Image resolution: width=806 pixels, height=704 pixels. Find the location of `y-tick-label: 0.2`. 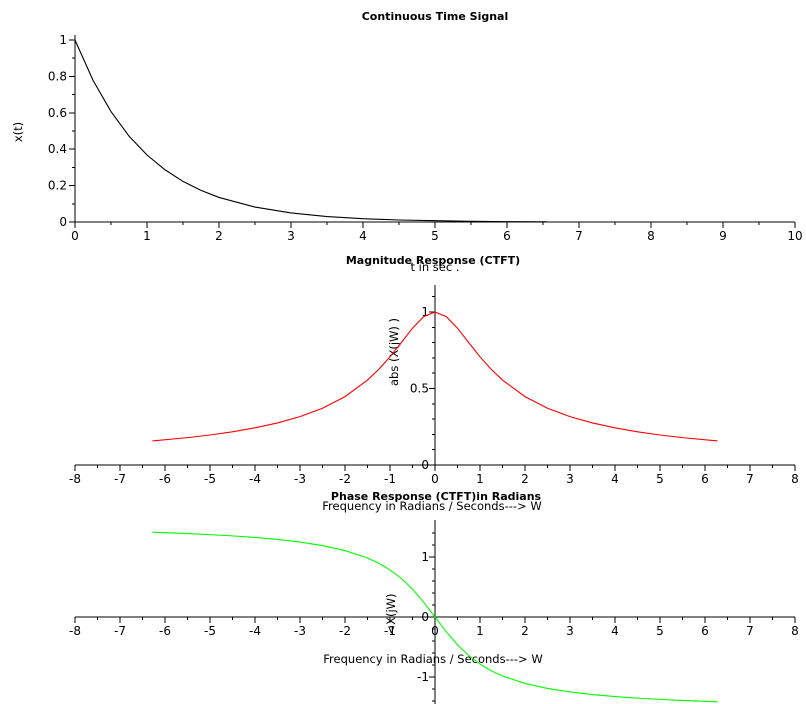

y-tick-label: 0.2 is located at coordinates (57, 186).